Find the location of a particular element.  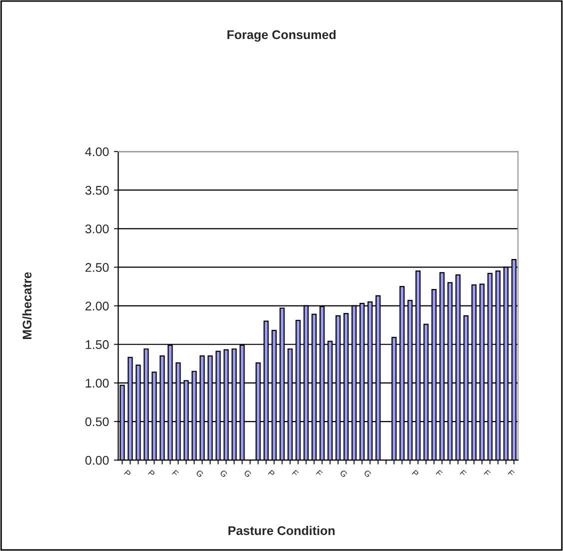

y-tick-label: 0.50 is located at coordinates (97, 421).